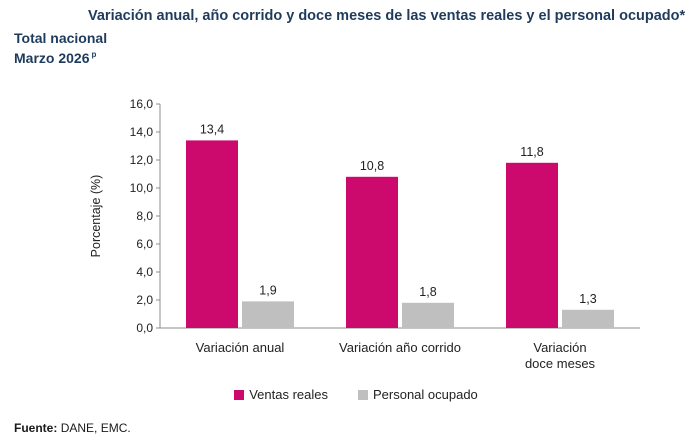 The height and width of the screenshot is (441, 700). What do you see at coordinates (144, 244) in the screenshot?
I see `y-tick-label: 6,0` at bounding box center [144, 244].